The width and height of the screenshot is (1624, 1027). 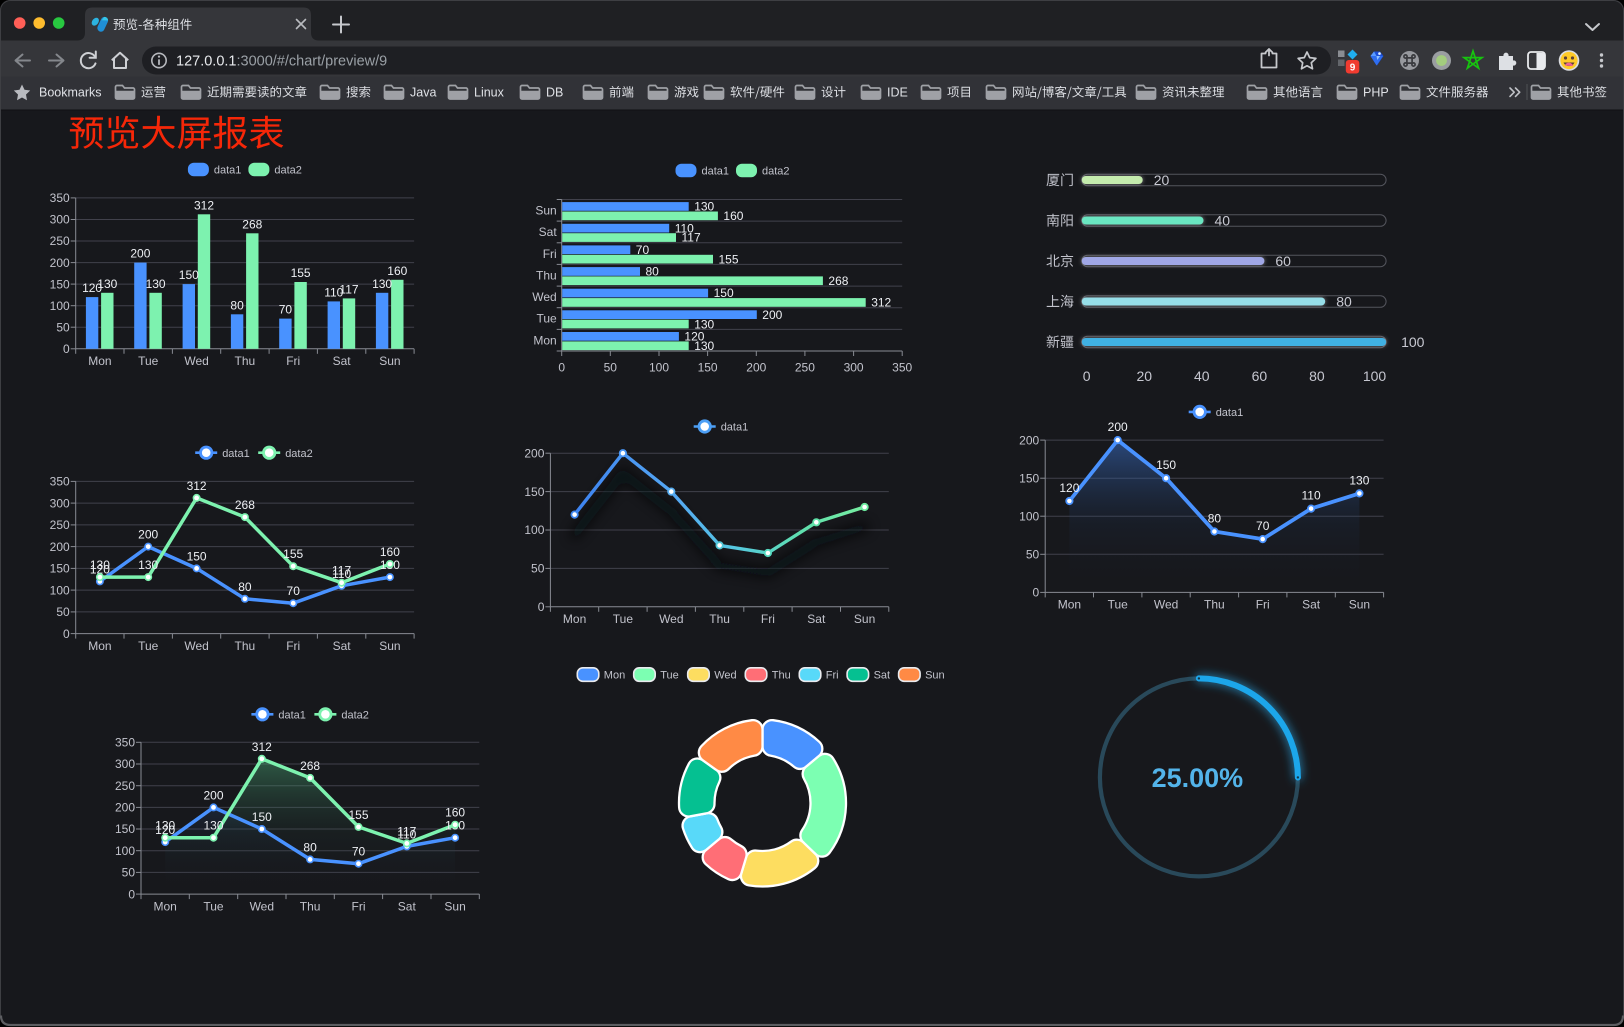 What do you see at coordinates (423, 93) in the screenshot?
I see `svg-text: Java` at bounding box center [423, 93].